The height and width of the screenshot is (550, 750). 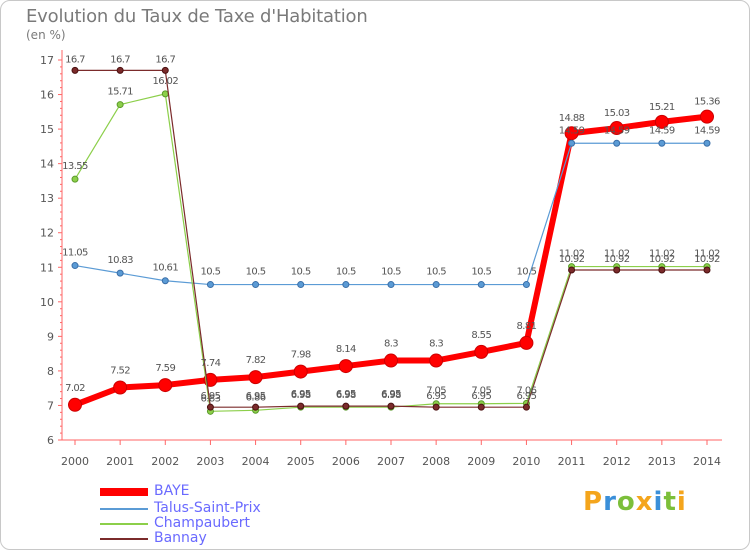 I want to click on data-label: 15.36, so click(x=707, y=102).